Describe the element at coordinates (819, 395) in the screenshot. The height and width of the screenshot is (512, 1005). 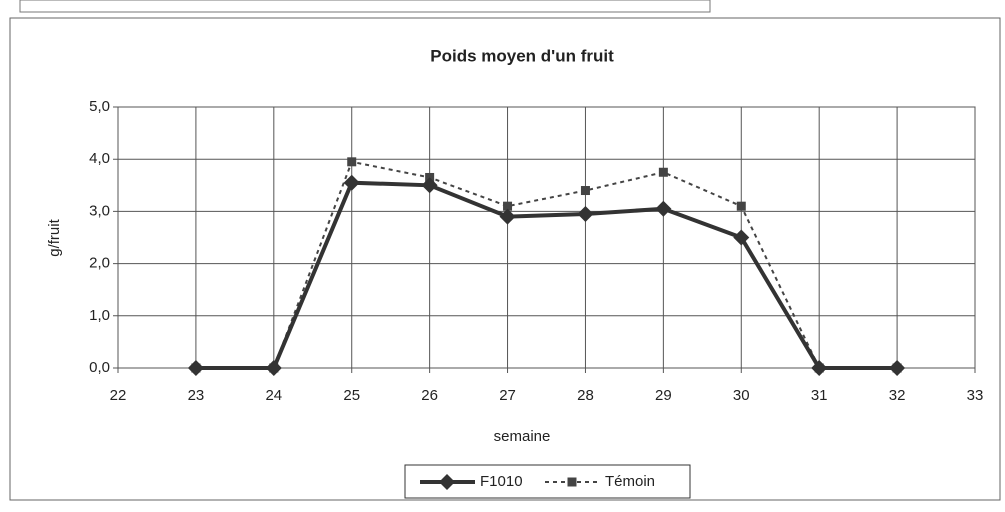
I see `x-tick-label: 31` at that location.